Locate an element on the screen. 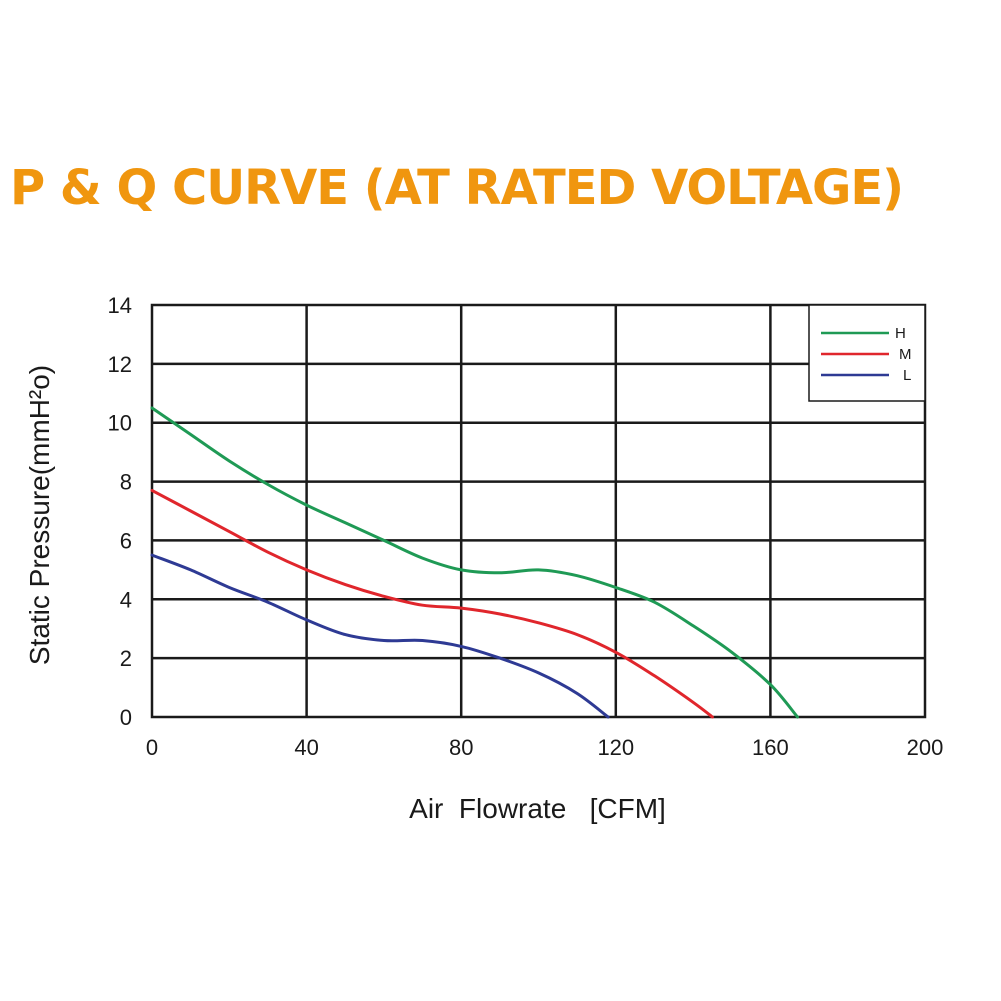 This screenshot has width=1001, height=1001. series-line-m is located at coordinates (432, 603).